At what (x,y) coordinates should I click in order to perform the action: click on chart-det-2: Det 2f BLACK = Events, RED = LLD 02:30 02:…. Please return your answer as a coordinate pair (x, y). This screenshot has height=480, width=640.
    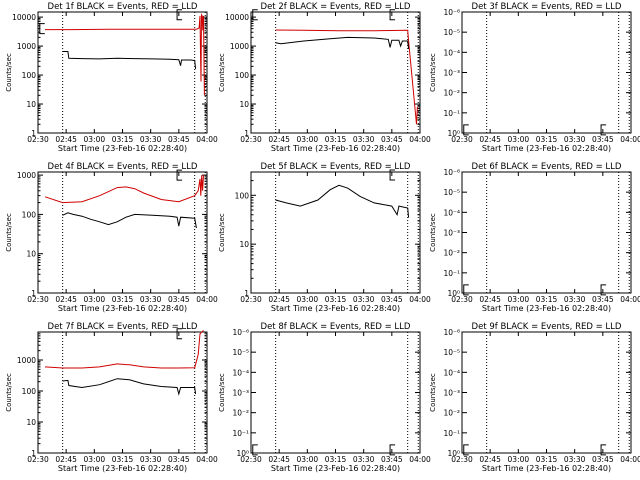
    Looking at the image, I should click on (324, 77).